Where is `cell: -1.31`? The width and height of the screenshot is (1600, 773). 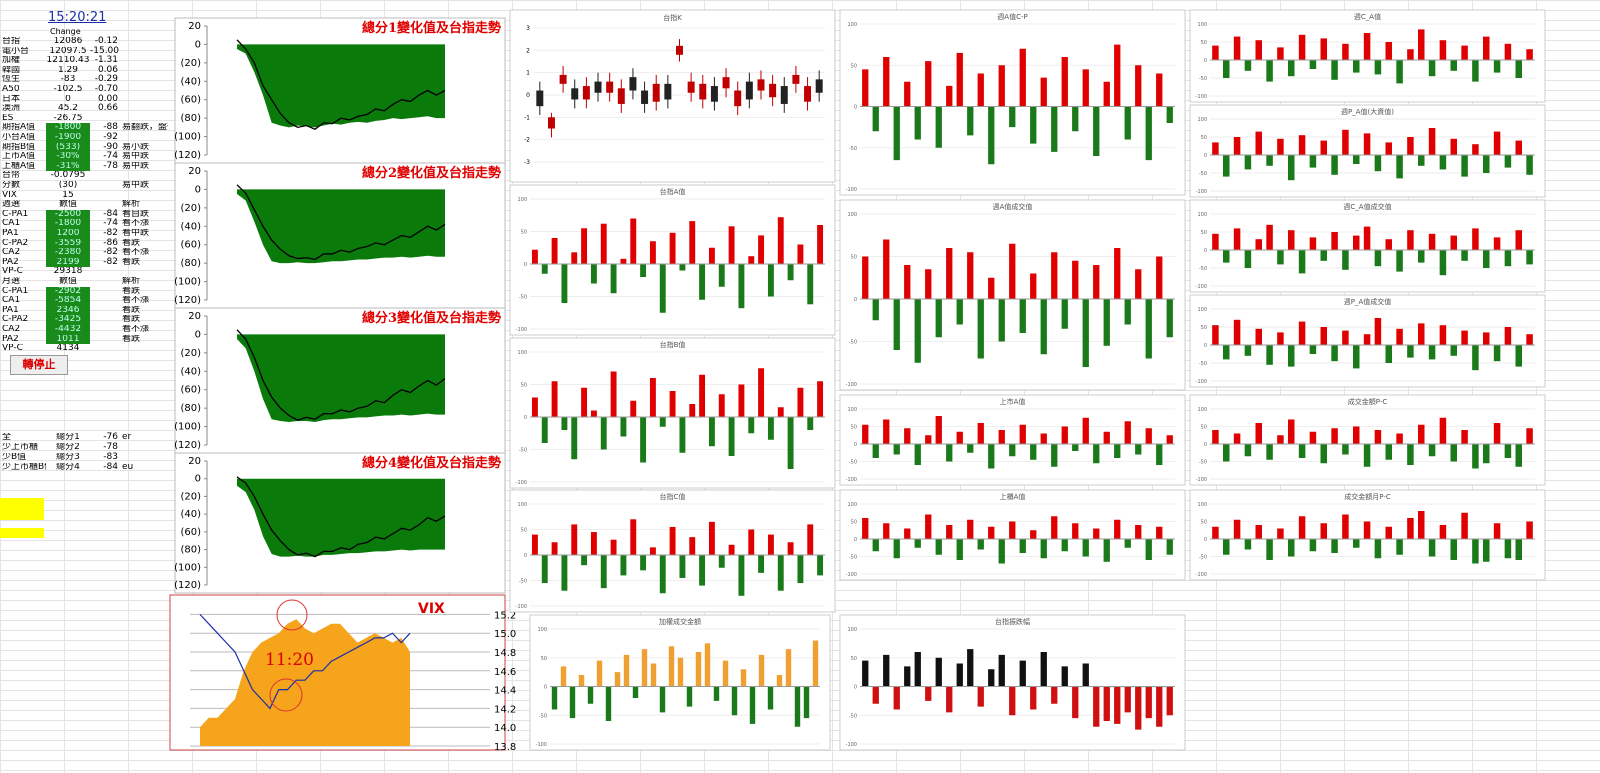 cell: -1.31 is located at coordinates (106, 60).